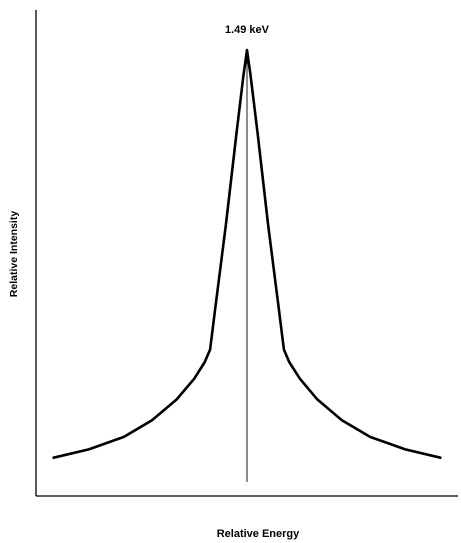  What do you see at coordinates (14, 254) in the screenshot?
I see `y-axis-label: Relative Intensity` at bounding box center [14, 254].